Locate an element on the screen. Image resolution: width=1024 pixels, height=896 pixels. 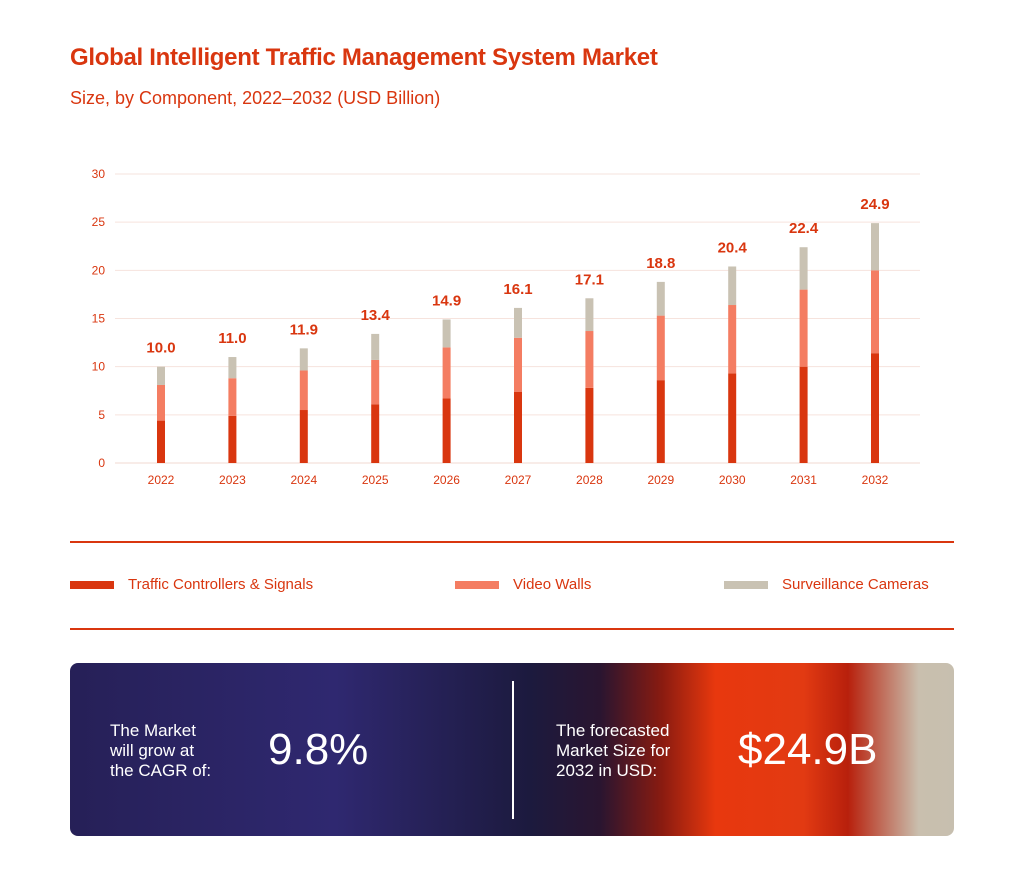
cagr-value: 9.8% is located at coordinates (318, 749).